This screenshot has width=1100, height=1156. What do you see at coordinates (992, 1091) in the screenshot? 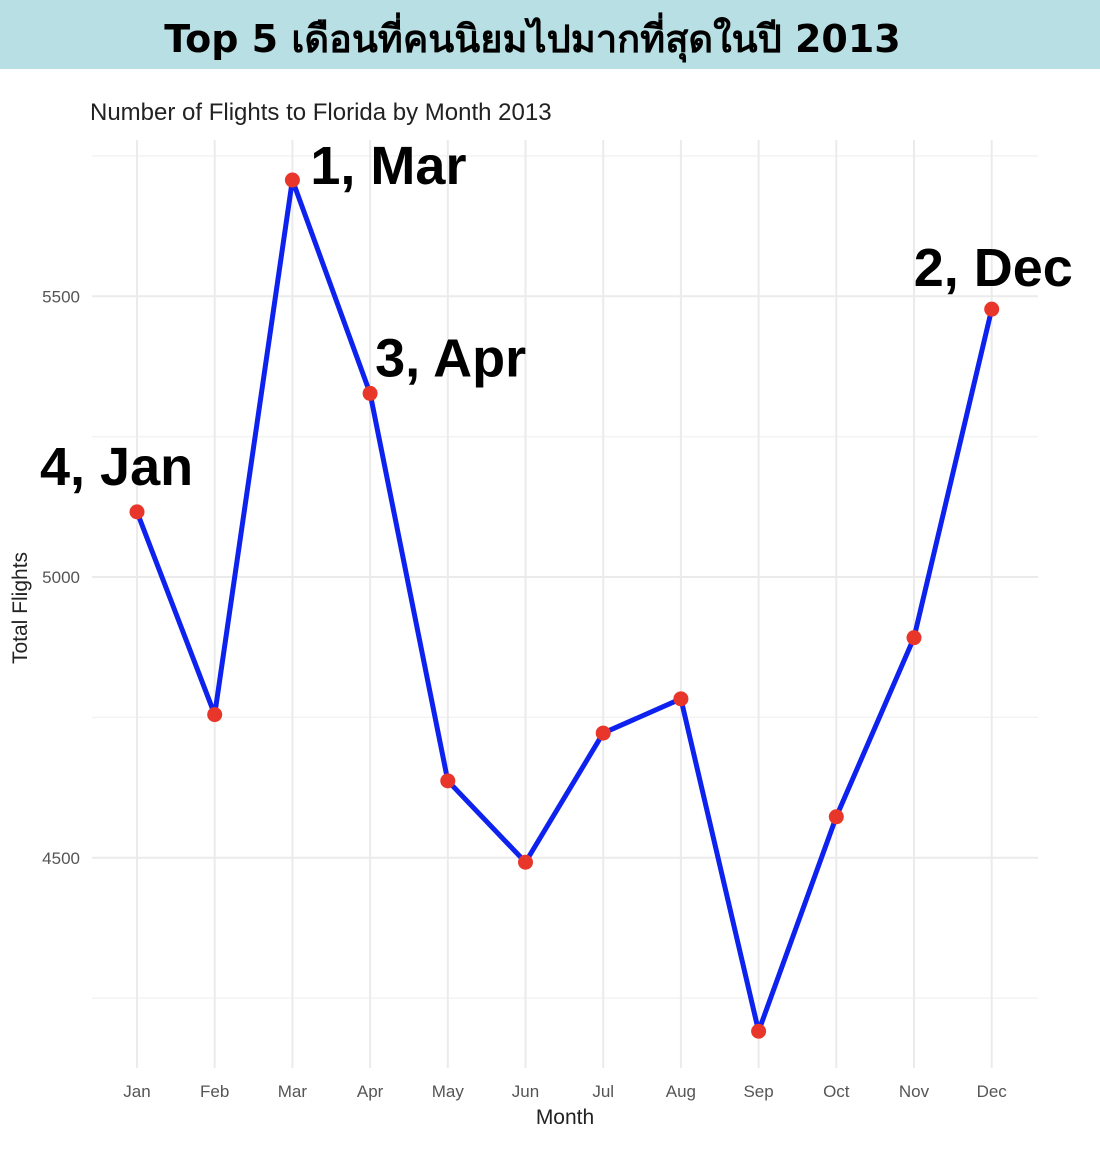
I see `x-tick-label: Dec` at bounding box center [992, 1091].